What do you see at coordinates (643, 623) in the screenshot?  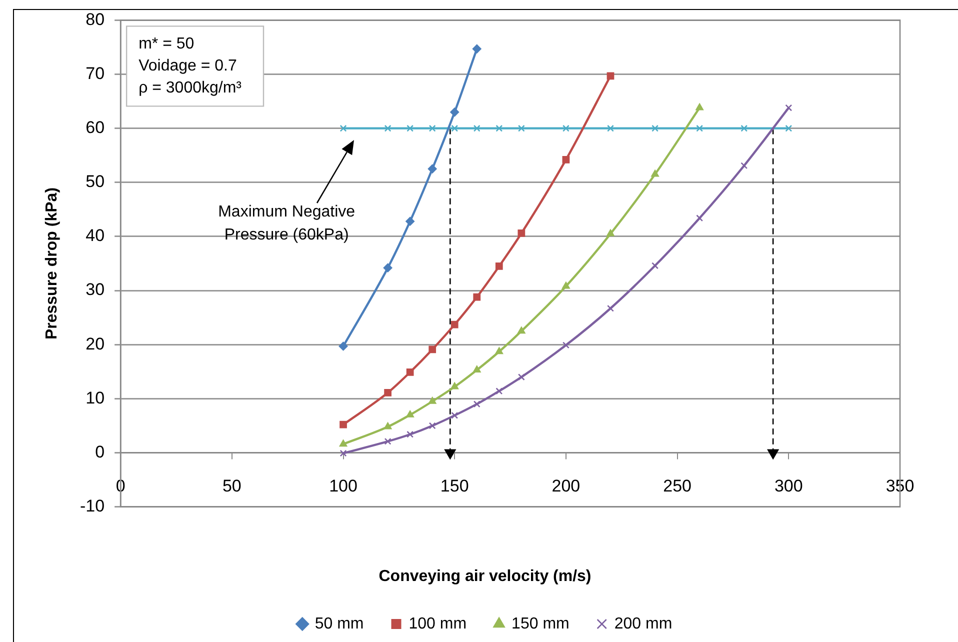 I see `legend-label: 200 mm` at bounding box center [643, 623].